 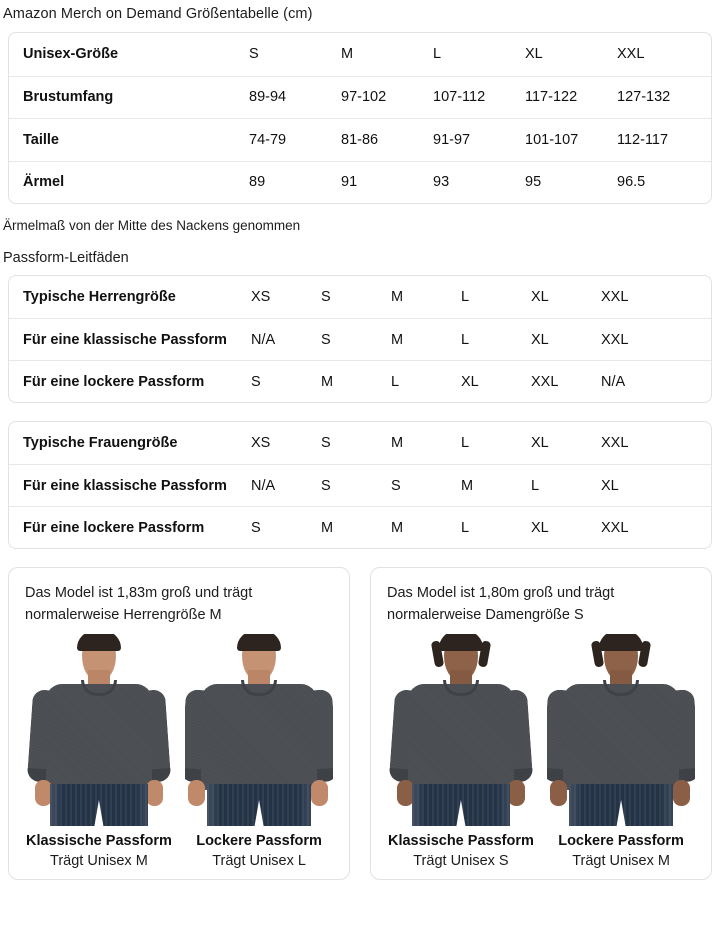 I want to click on mens-loose-6: N/A, so click(x=613, y=381).